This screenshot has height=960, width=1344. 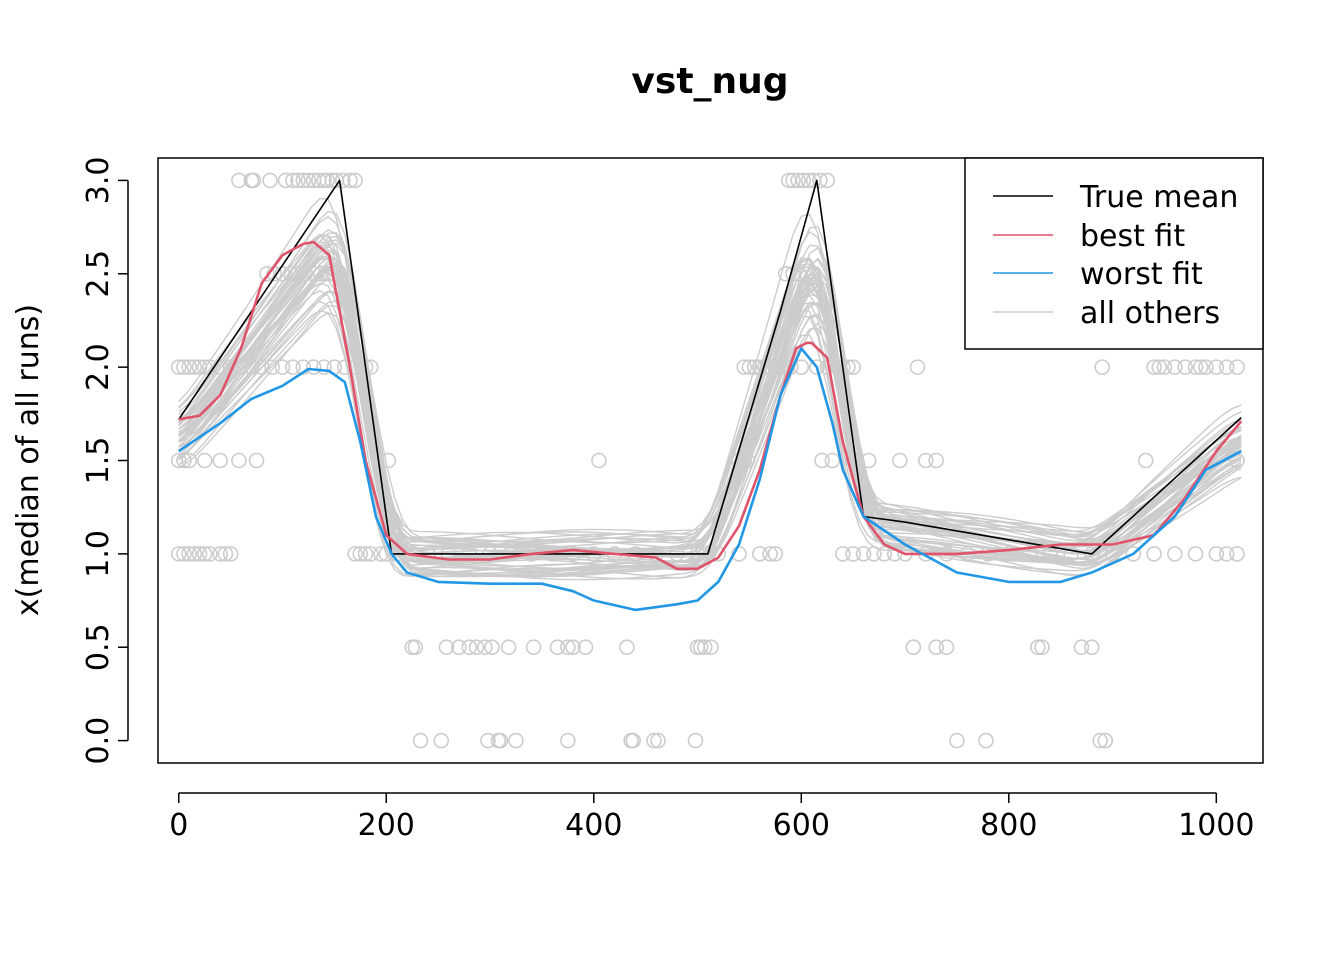 I want to click on y-tick-label: 0.0, so click(x=98, y=741).